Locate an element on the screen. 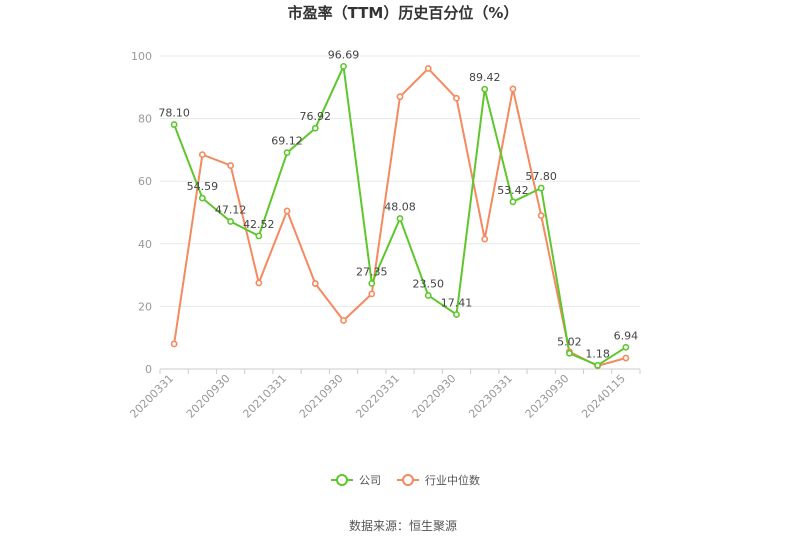 Image resolution: width=807 pixels, height=546 pixels. data-label: 96.69 is located at coordinates (344, 54).